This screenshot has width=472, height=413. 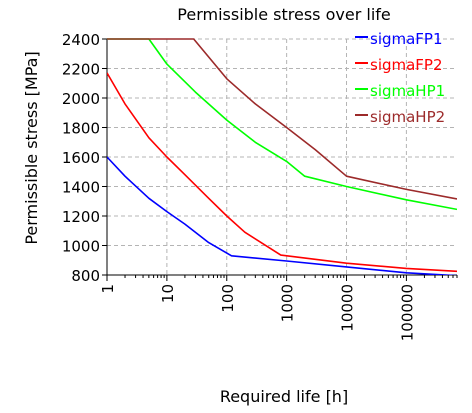 I want to click on legend: sigmaFP1 sigmaFP2 sigmaHP1 sigmaHP2, so click(x=400, y=78).